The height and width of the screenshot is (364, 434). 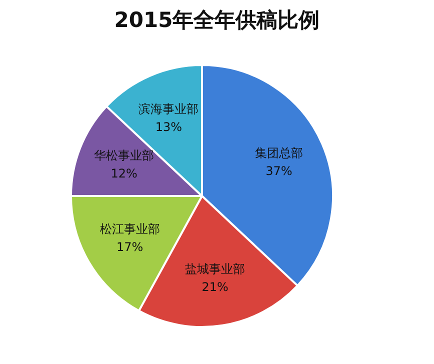 I want to click on data-label: 37%, so click(x=279, y=171).